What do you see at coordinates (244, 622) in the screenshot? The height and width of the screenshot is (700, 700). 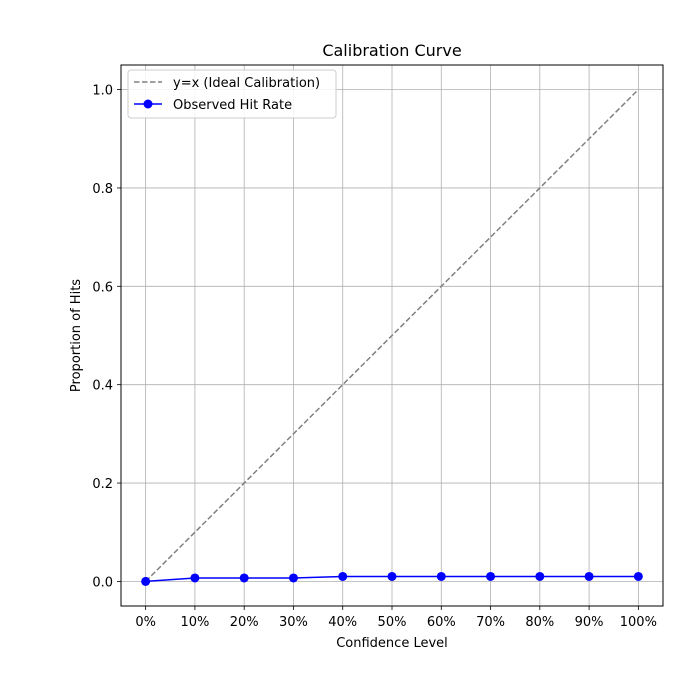 I see `x-tick-label: 20%` at bounding box center [244, 622].